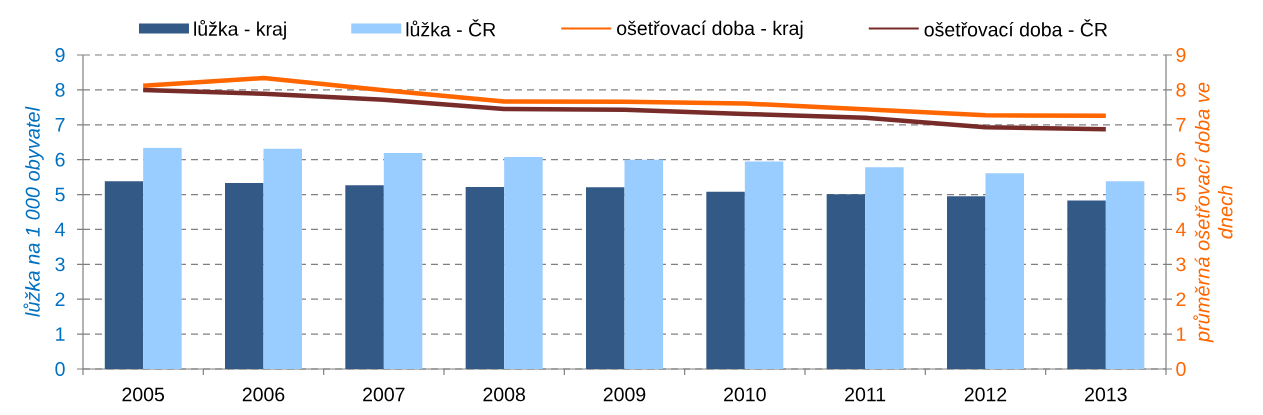 This screenshot has width=1263, height=415. I want to click on y2-tick-label: 3, so click(1181, 264).